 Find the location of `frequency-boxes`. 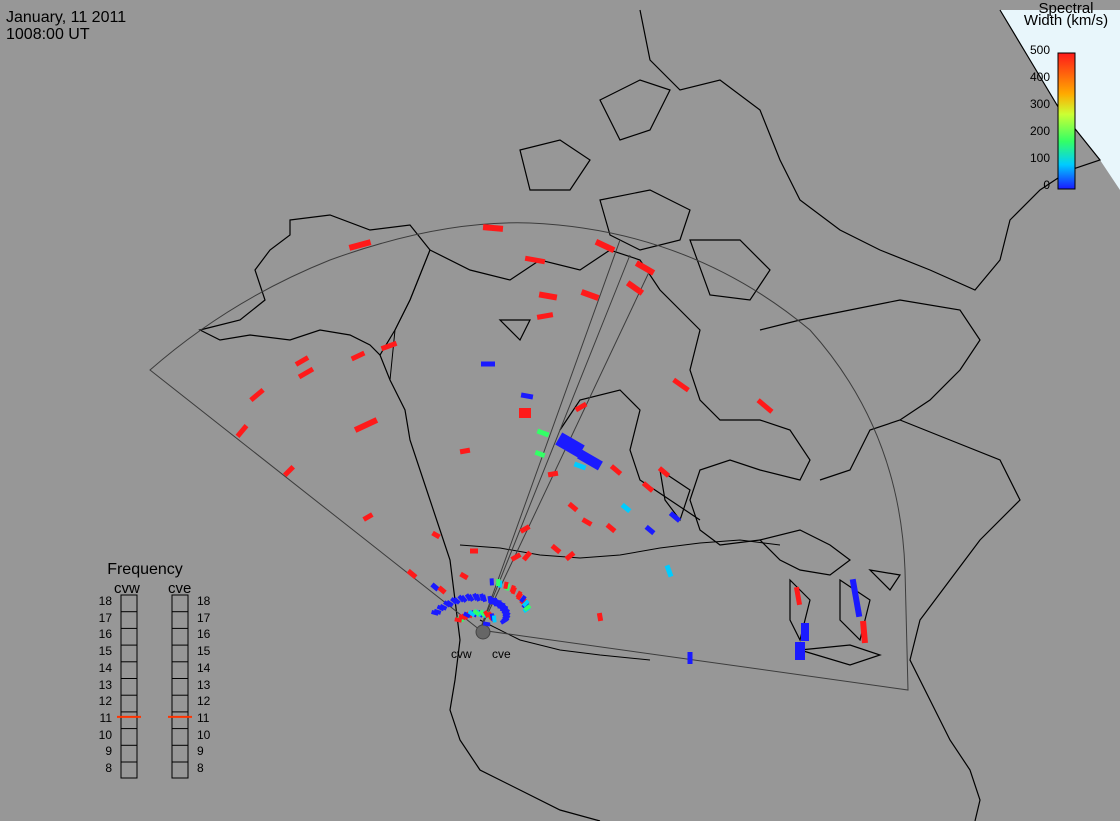

frequency-boxes is located at coordinates (154, 686).